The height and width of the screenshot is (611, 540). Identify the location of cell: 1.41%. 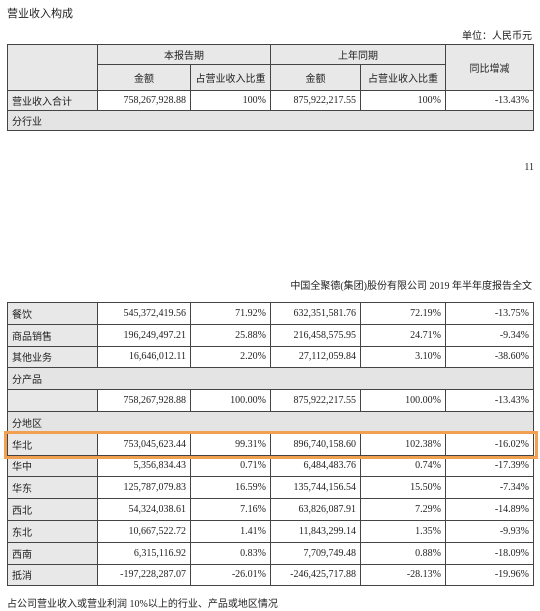
(230, 531).